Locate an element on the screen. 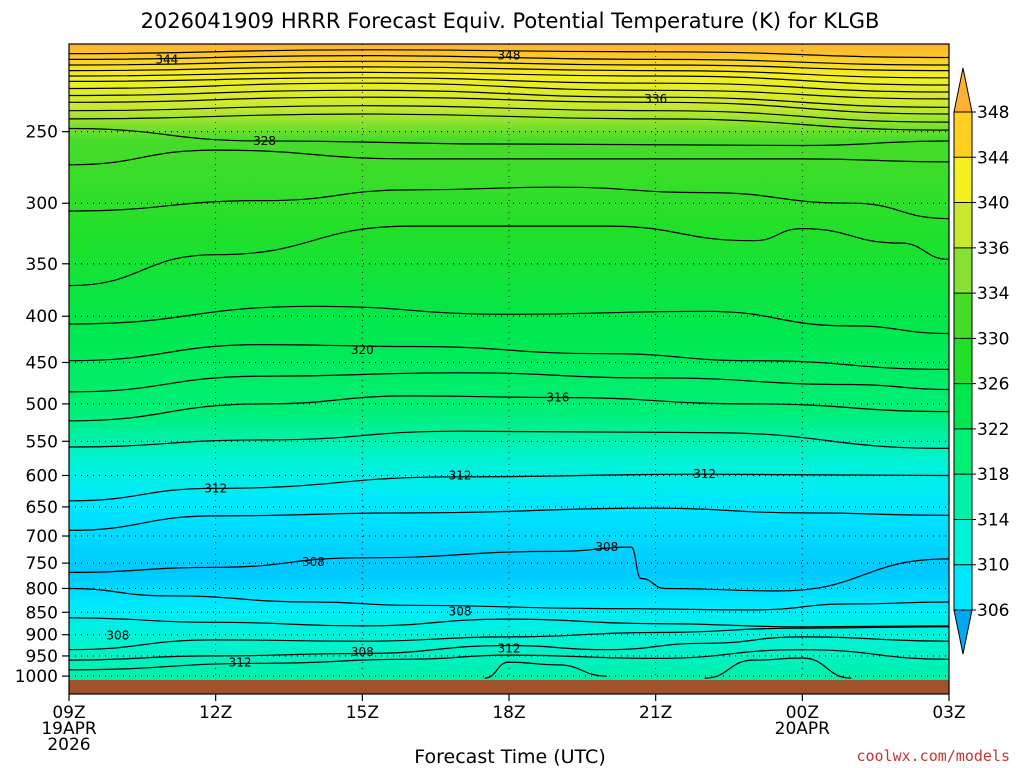 The width and height of the screenshot is (1024, 768). colorbar-label: 330 is located at coordinates (993, 339).